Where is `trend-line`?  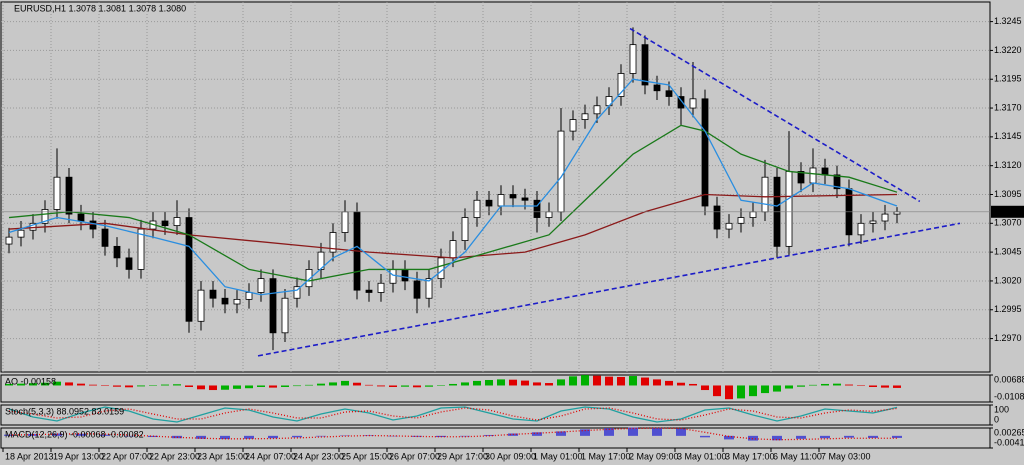
trend-line is located at coordinates (775, 115).